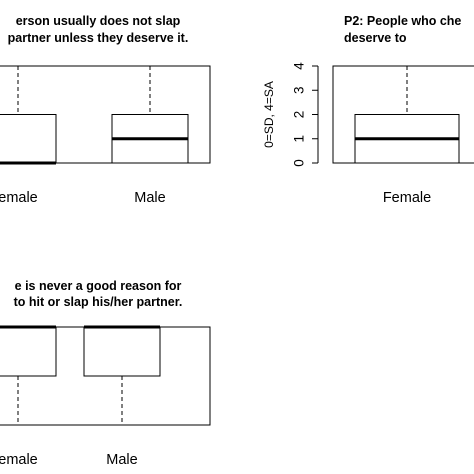 Image resolution: width=474 pixels, height=474 pixels. Describe the element at coordinates (299, 66) in the screenshot. I see `y-tick-label: 4` at that location.